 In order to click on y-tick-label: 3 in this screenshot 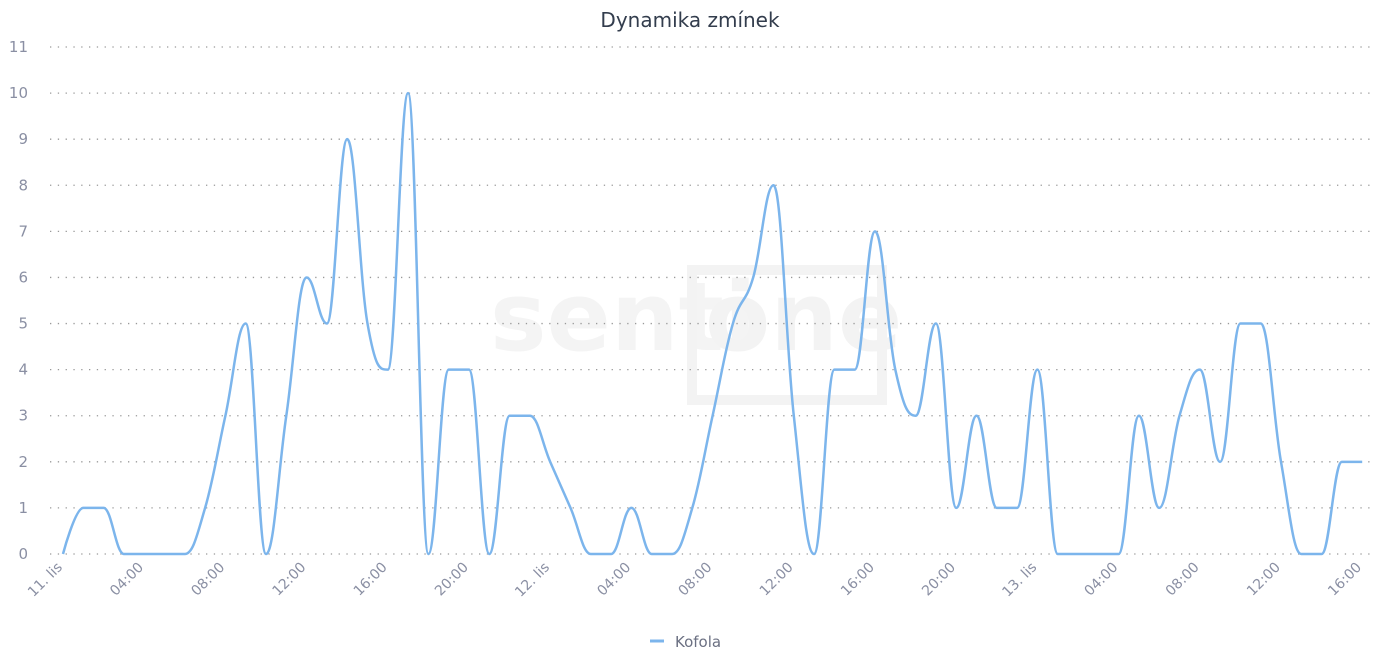, I will do `click(23, 416)`.